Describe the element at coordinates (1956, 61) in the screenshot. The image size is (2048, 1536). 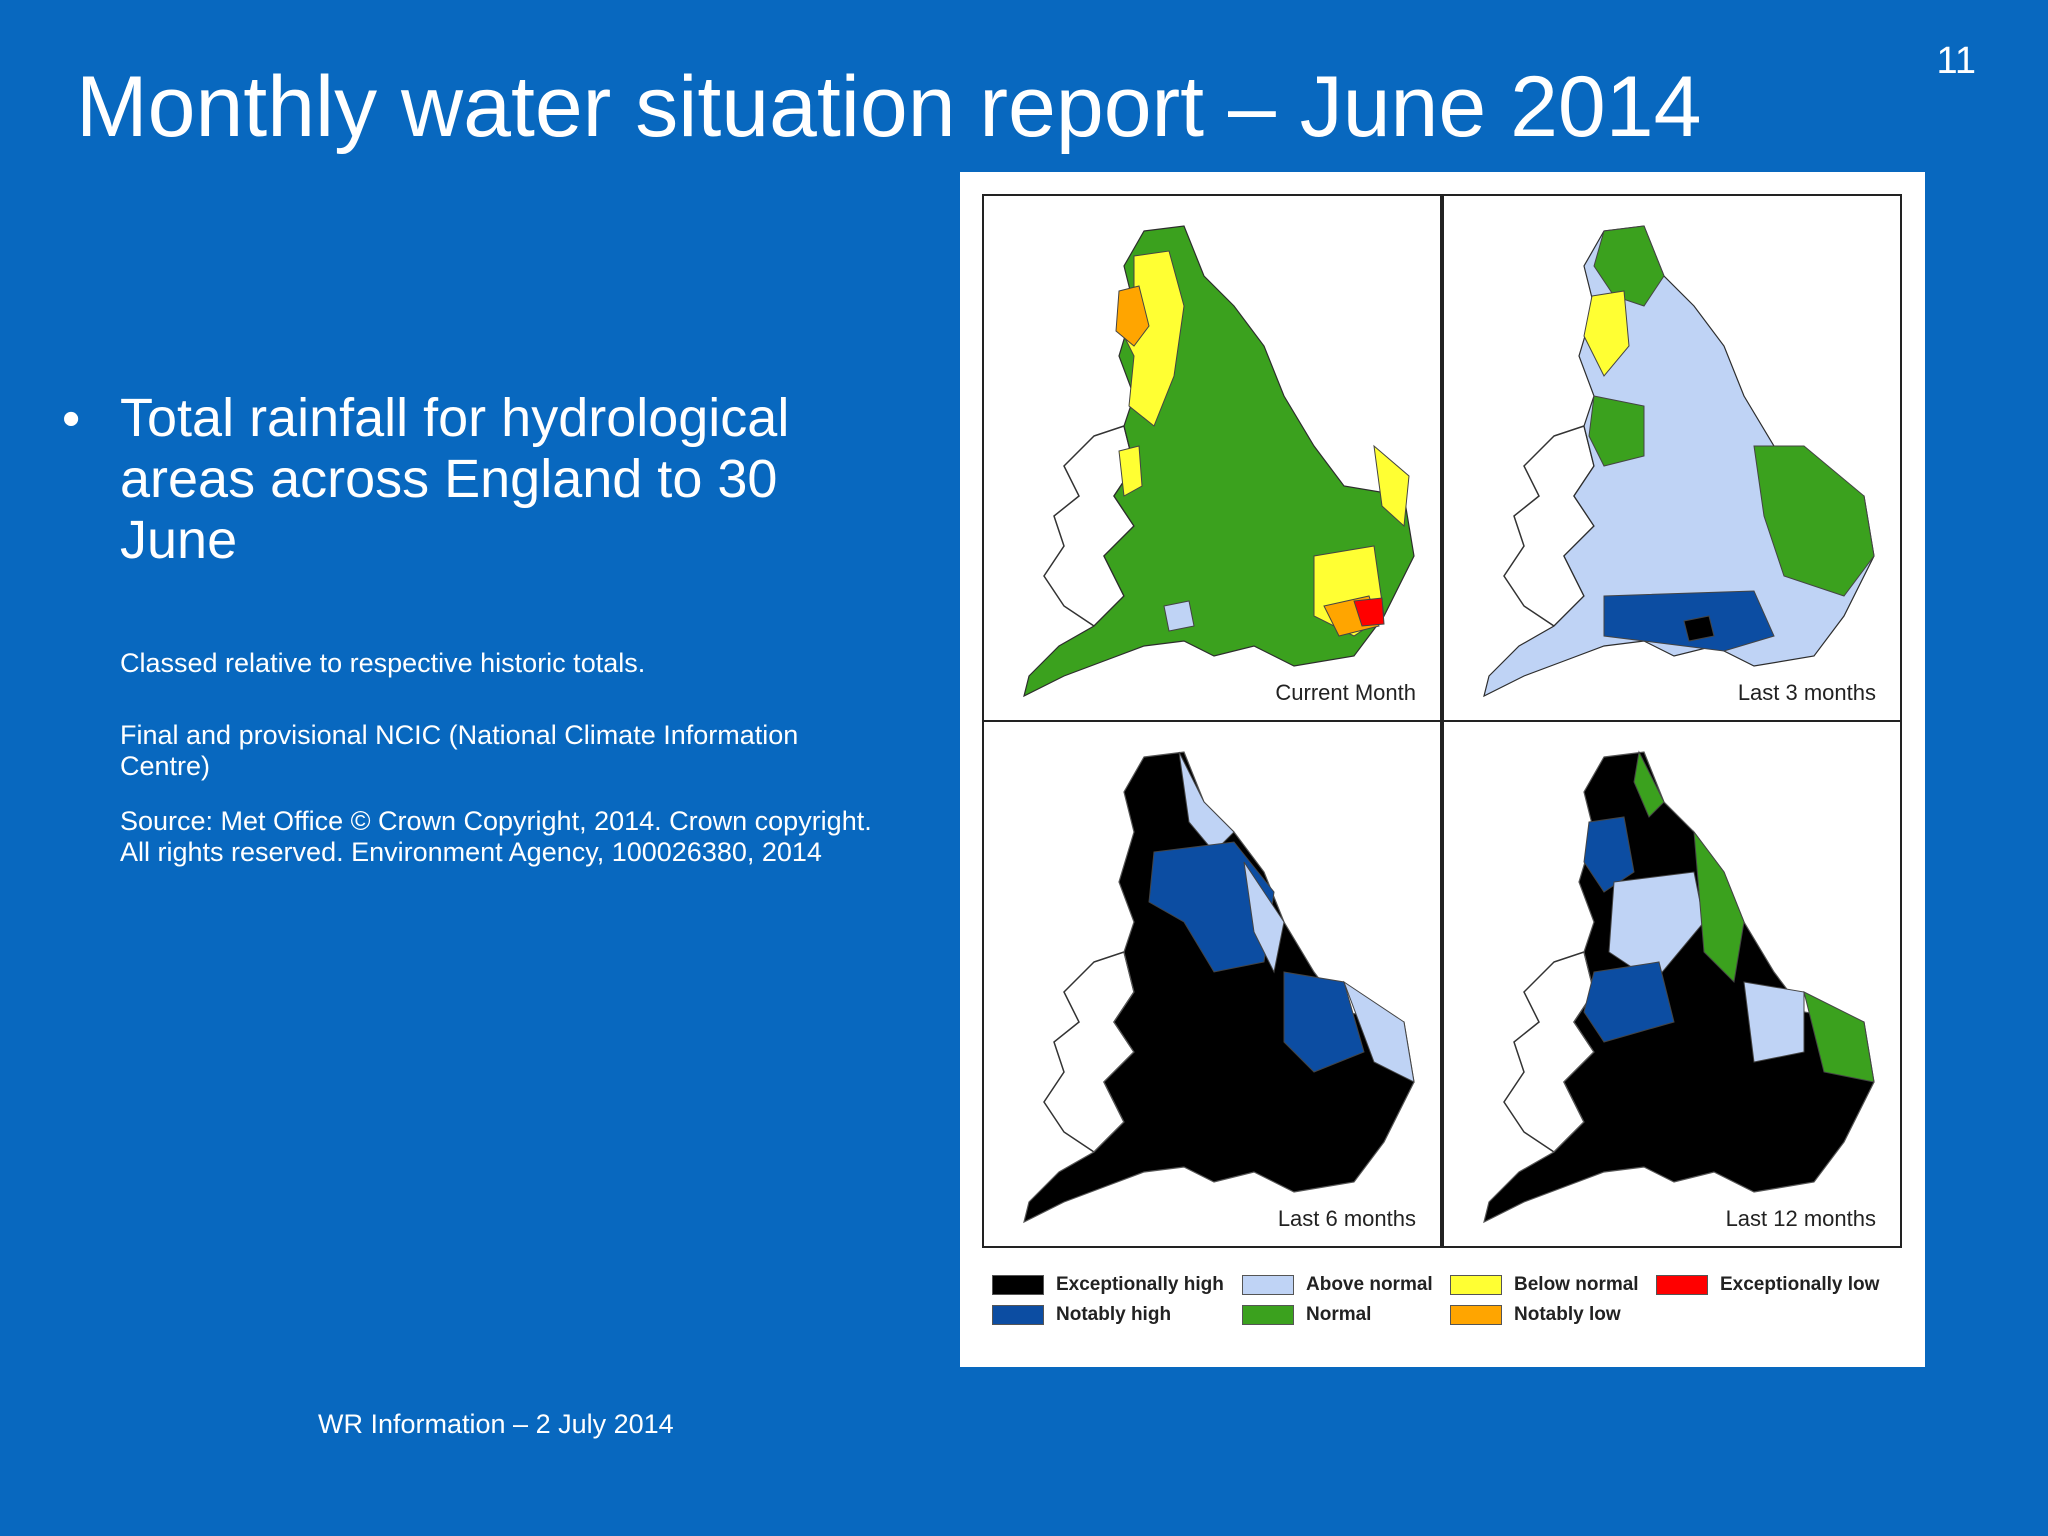
I see `slide-number: 11` at that location.